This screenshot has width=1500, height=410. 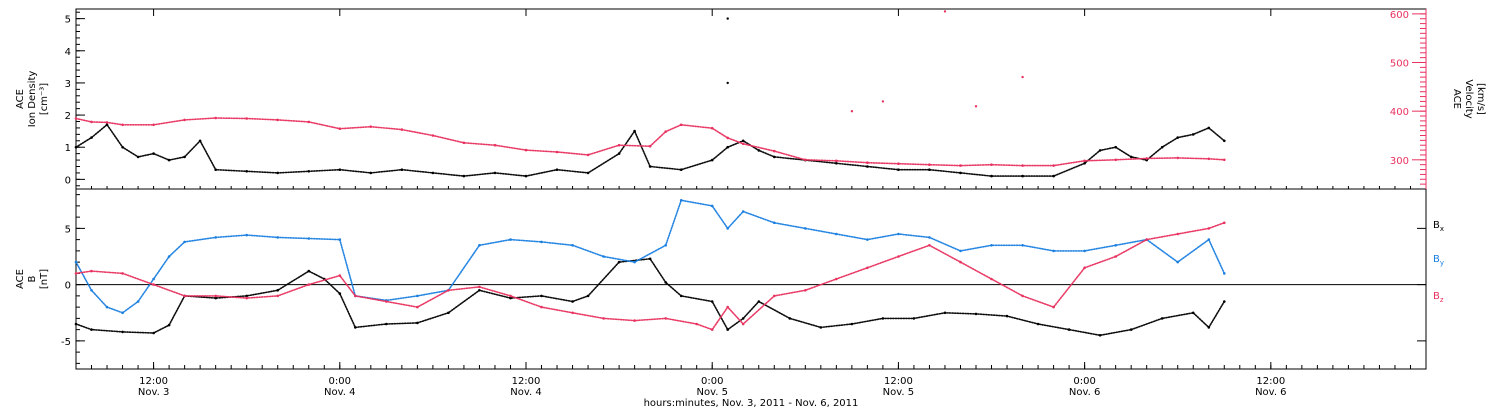 What do you see at coordinates (526, 381) in the screenshot?
I see `time-tick-label: 12:00` at bounding box center [526, 381].